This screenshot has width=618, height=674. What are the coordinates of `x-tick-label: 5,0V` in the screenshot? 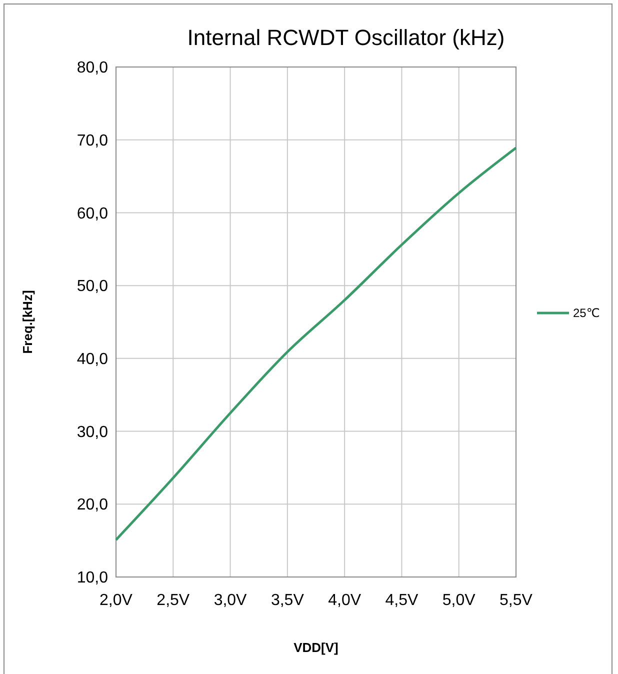 It's located at (459, 600).